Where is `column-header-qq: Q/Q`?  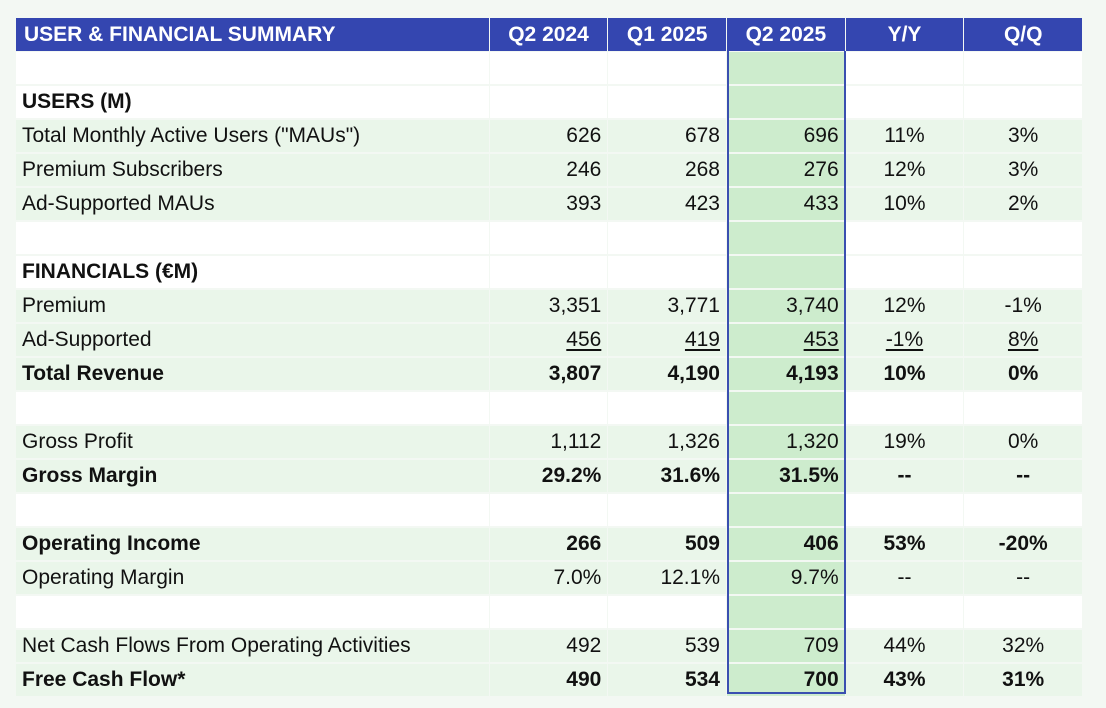 column-header-qq: Q/Q is located at coordinates (1023, 34).